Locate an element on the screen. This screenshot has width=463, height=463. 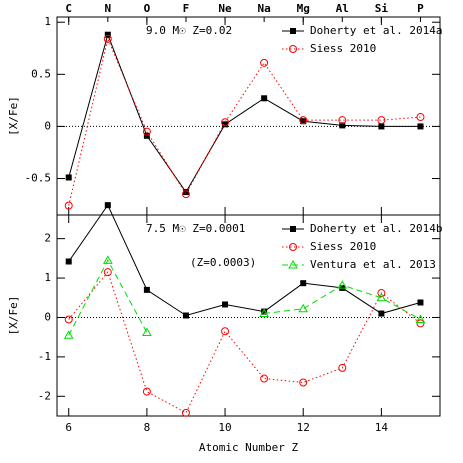
x-axis-label: Atomic Number Z is located at coordinates (249, 447).